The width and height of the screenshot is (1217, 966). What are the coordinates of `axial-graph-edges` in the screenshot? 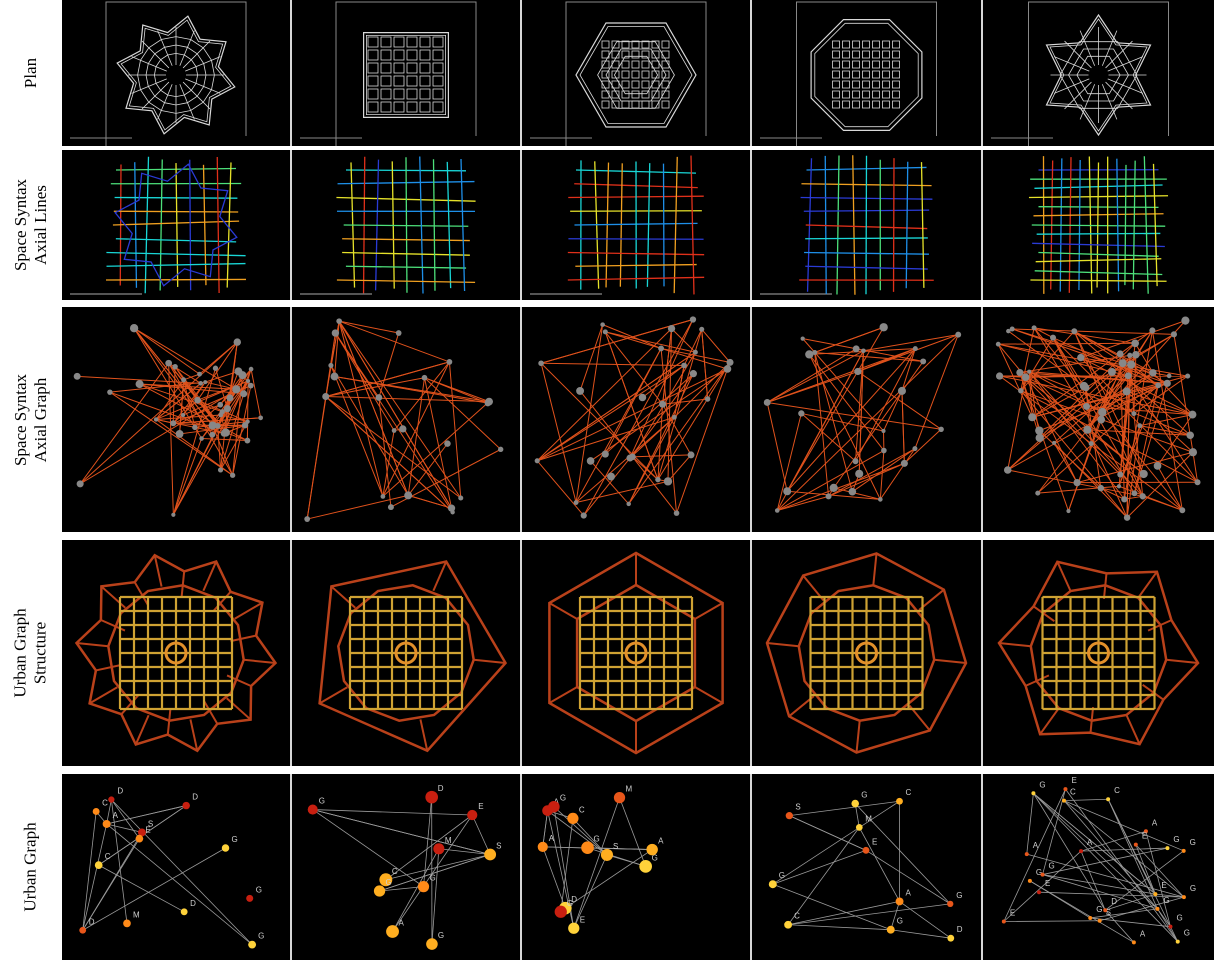 It's located at (862, 418).